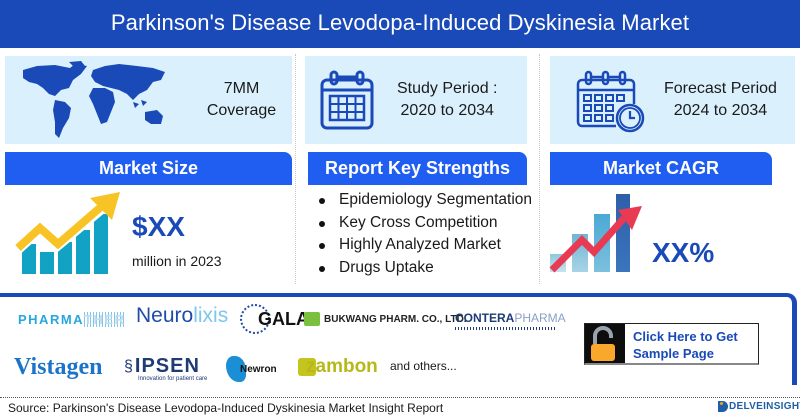  What do you see at coordinates (95, 103) in the screenshot?
I see `world-map-icon` at bounding box center [95, 103].